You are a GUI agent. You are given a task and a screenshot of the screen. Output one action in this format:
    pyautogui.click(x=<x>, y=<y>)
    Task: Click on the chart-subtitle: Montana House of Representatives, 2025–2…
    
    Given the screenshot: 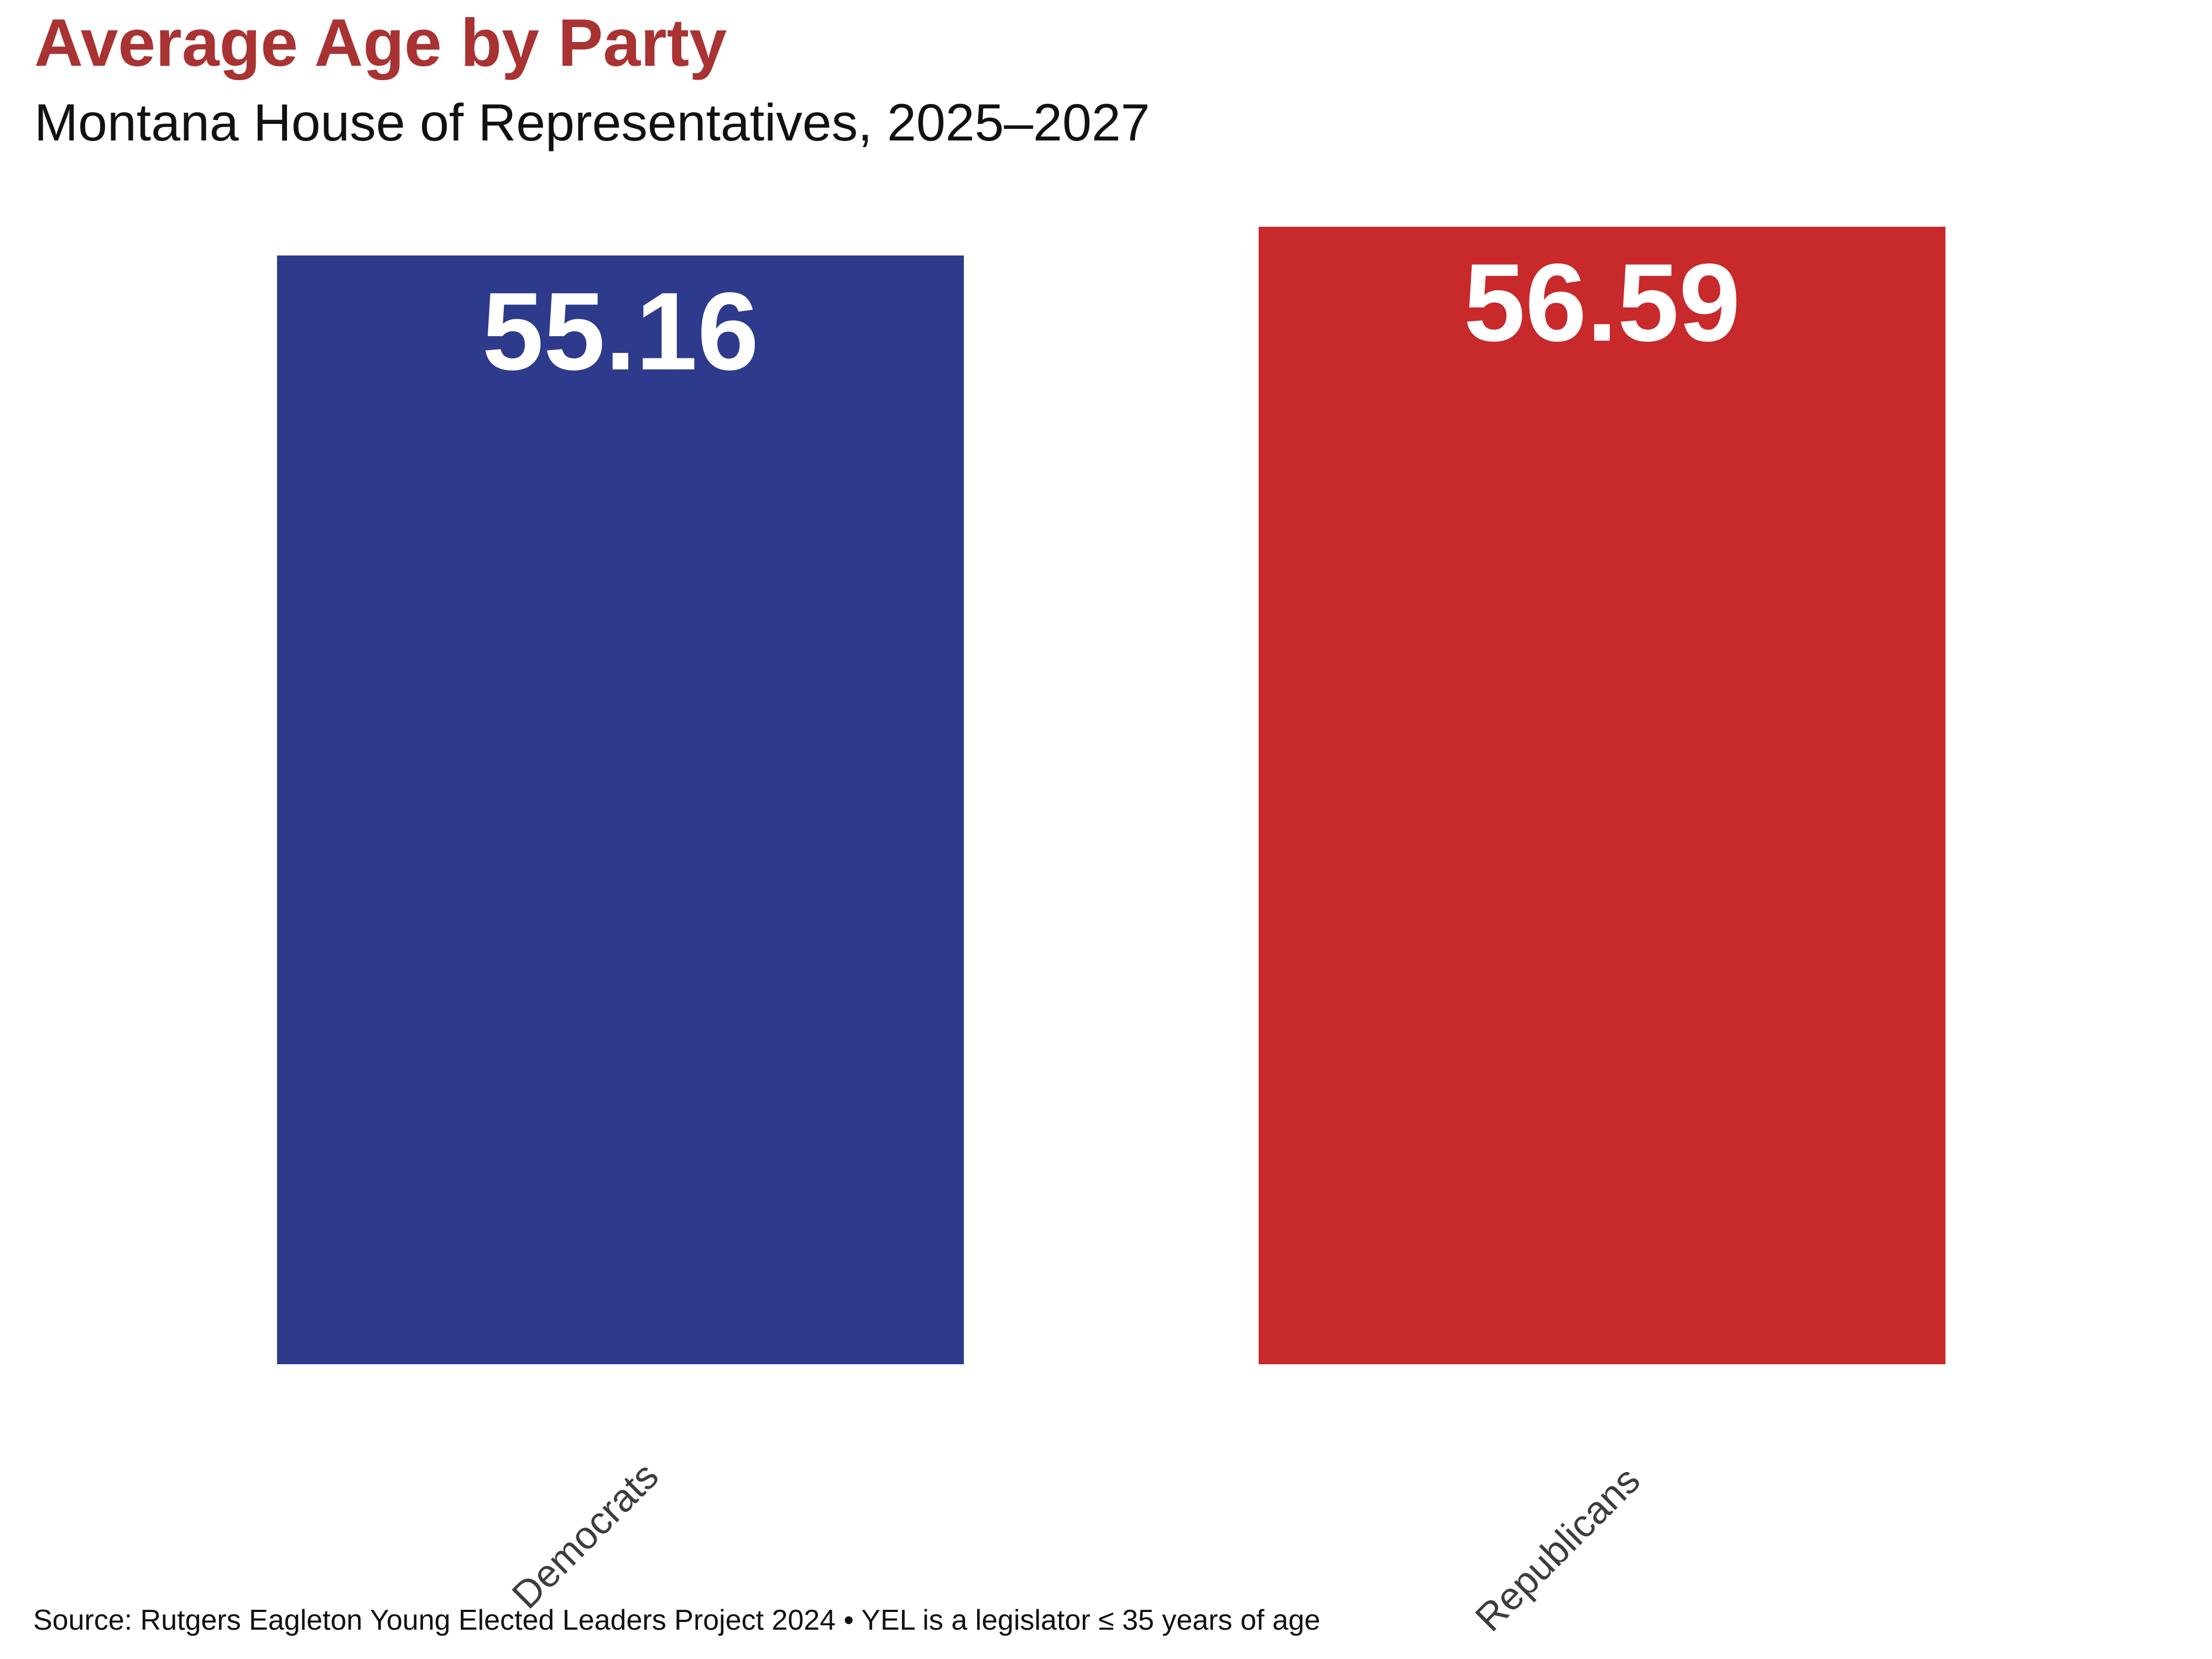 What is the action you would take?
    pyautogui.click(x=592, y=122)
    